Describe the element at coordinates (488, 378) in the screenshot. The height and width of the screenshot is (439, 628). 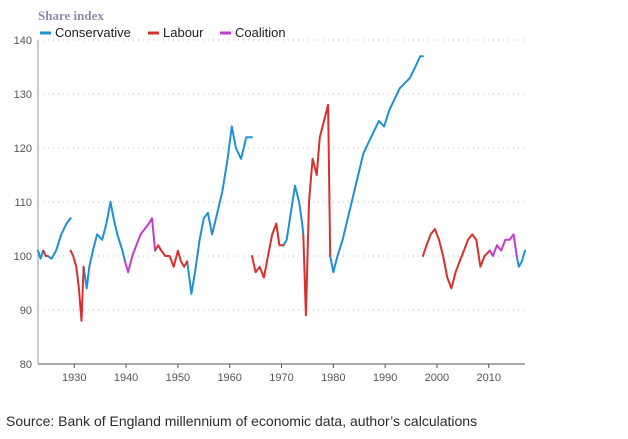
I see `x-tick-label: 2010` at that location.